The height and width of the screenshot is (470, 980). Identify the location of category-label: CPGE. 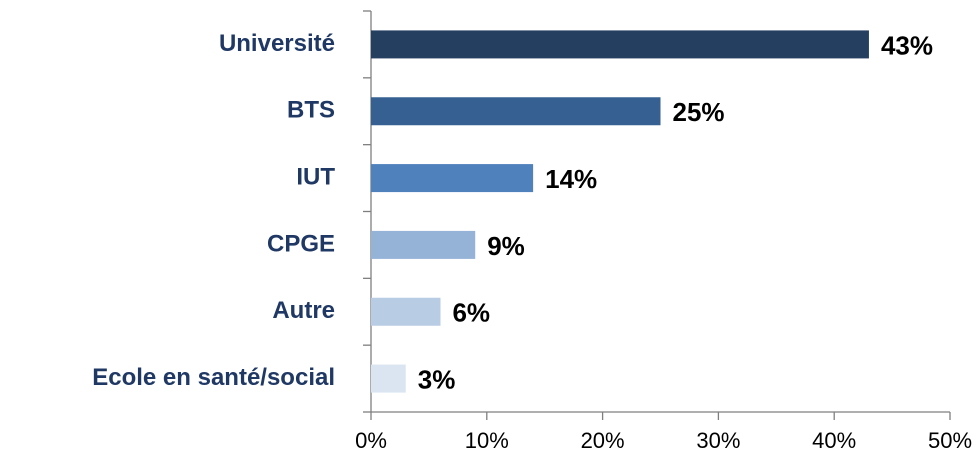
(301, 243).